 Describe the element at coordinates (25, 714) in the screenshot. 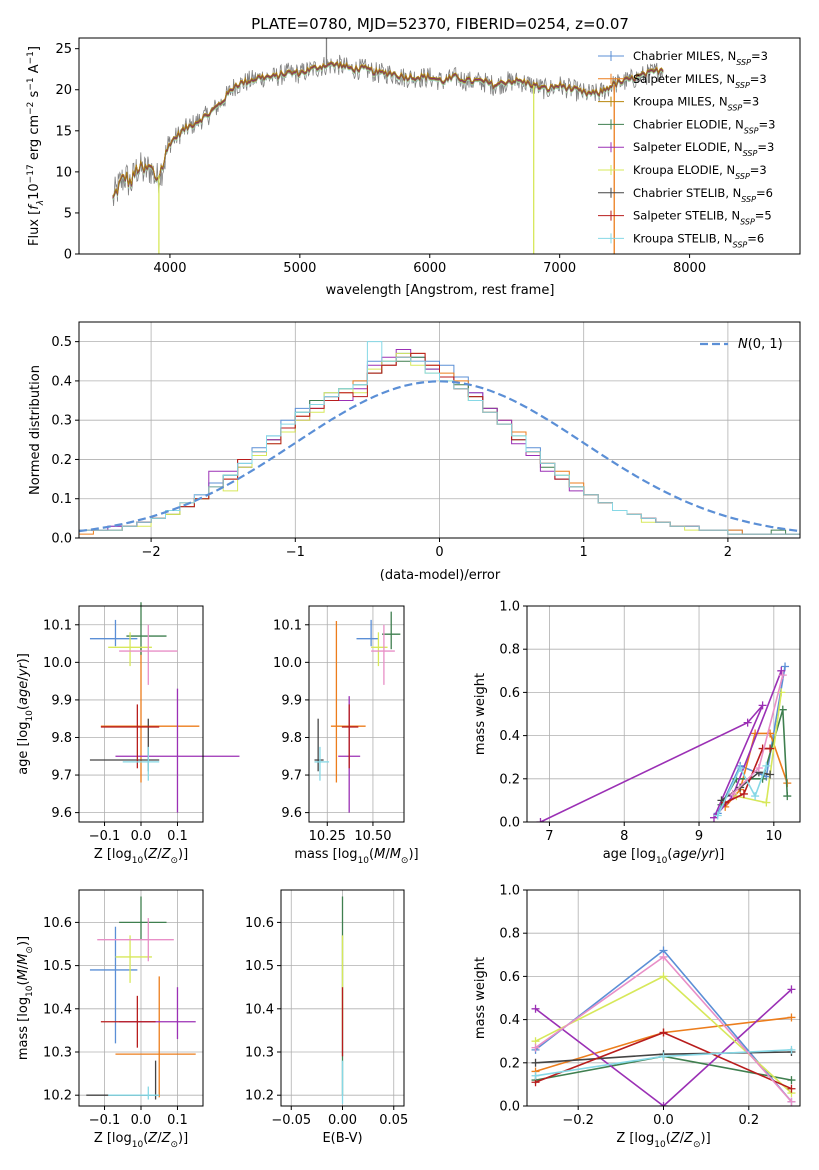

I see `y-axis-label: age [log10(age/yr)]` at that location.